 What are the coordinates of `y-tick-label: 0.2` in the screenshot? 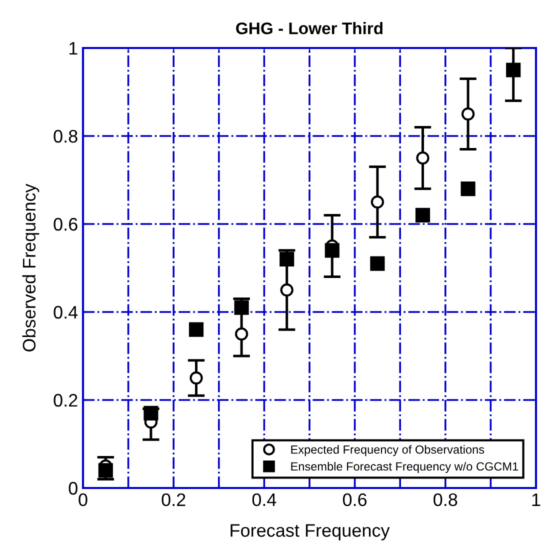 It's located at (66, 400).